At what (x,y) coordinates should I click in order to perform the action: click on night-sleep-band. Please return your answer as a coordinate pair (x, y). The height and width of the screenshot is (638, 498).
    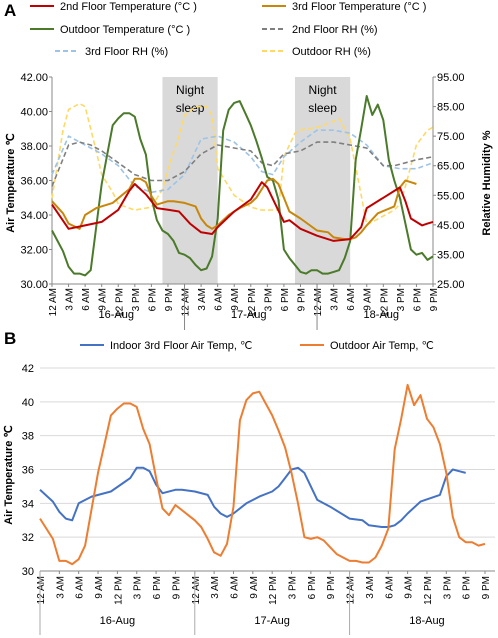
    Looking at the image, I should click on (322, 180).